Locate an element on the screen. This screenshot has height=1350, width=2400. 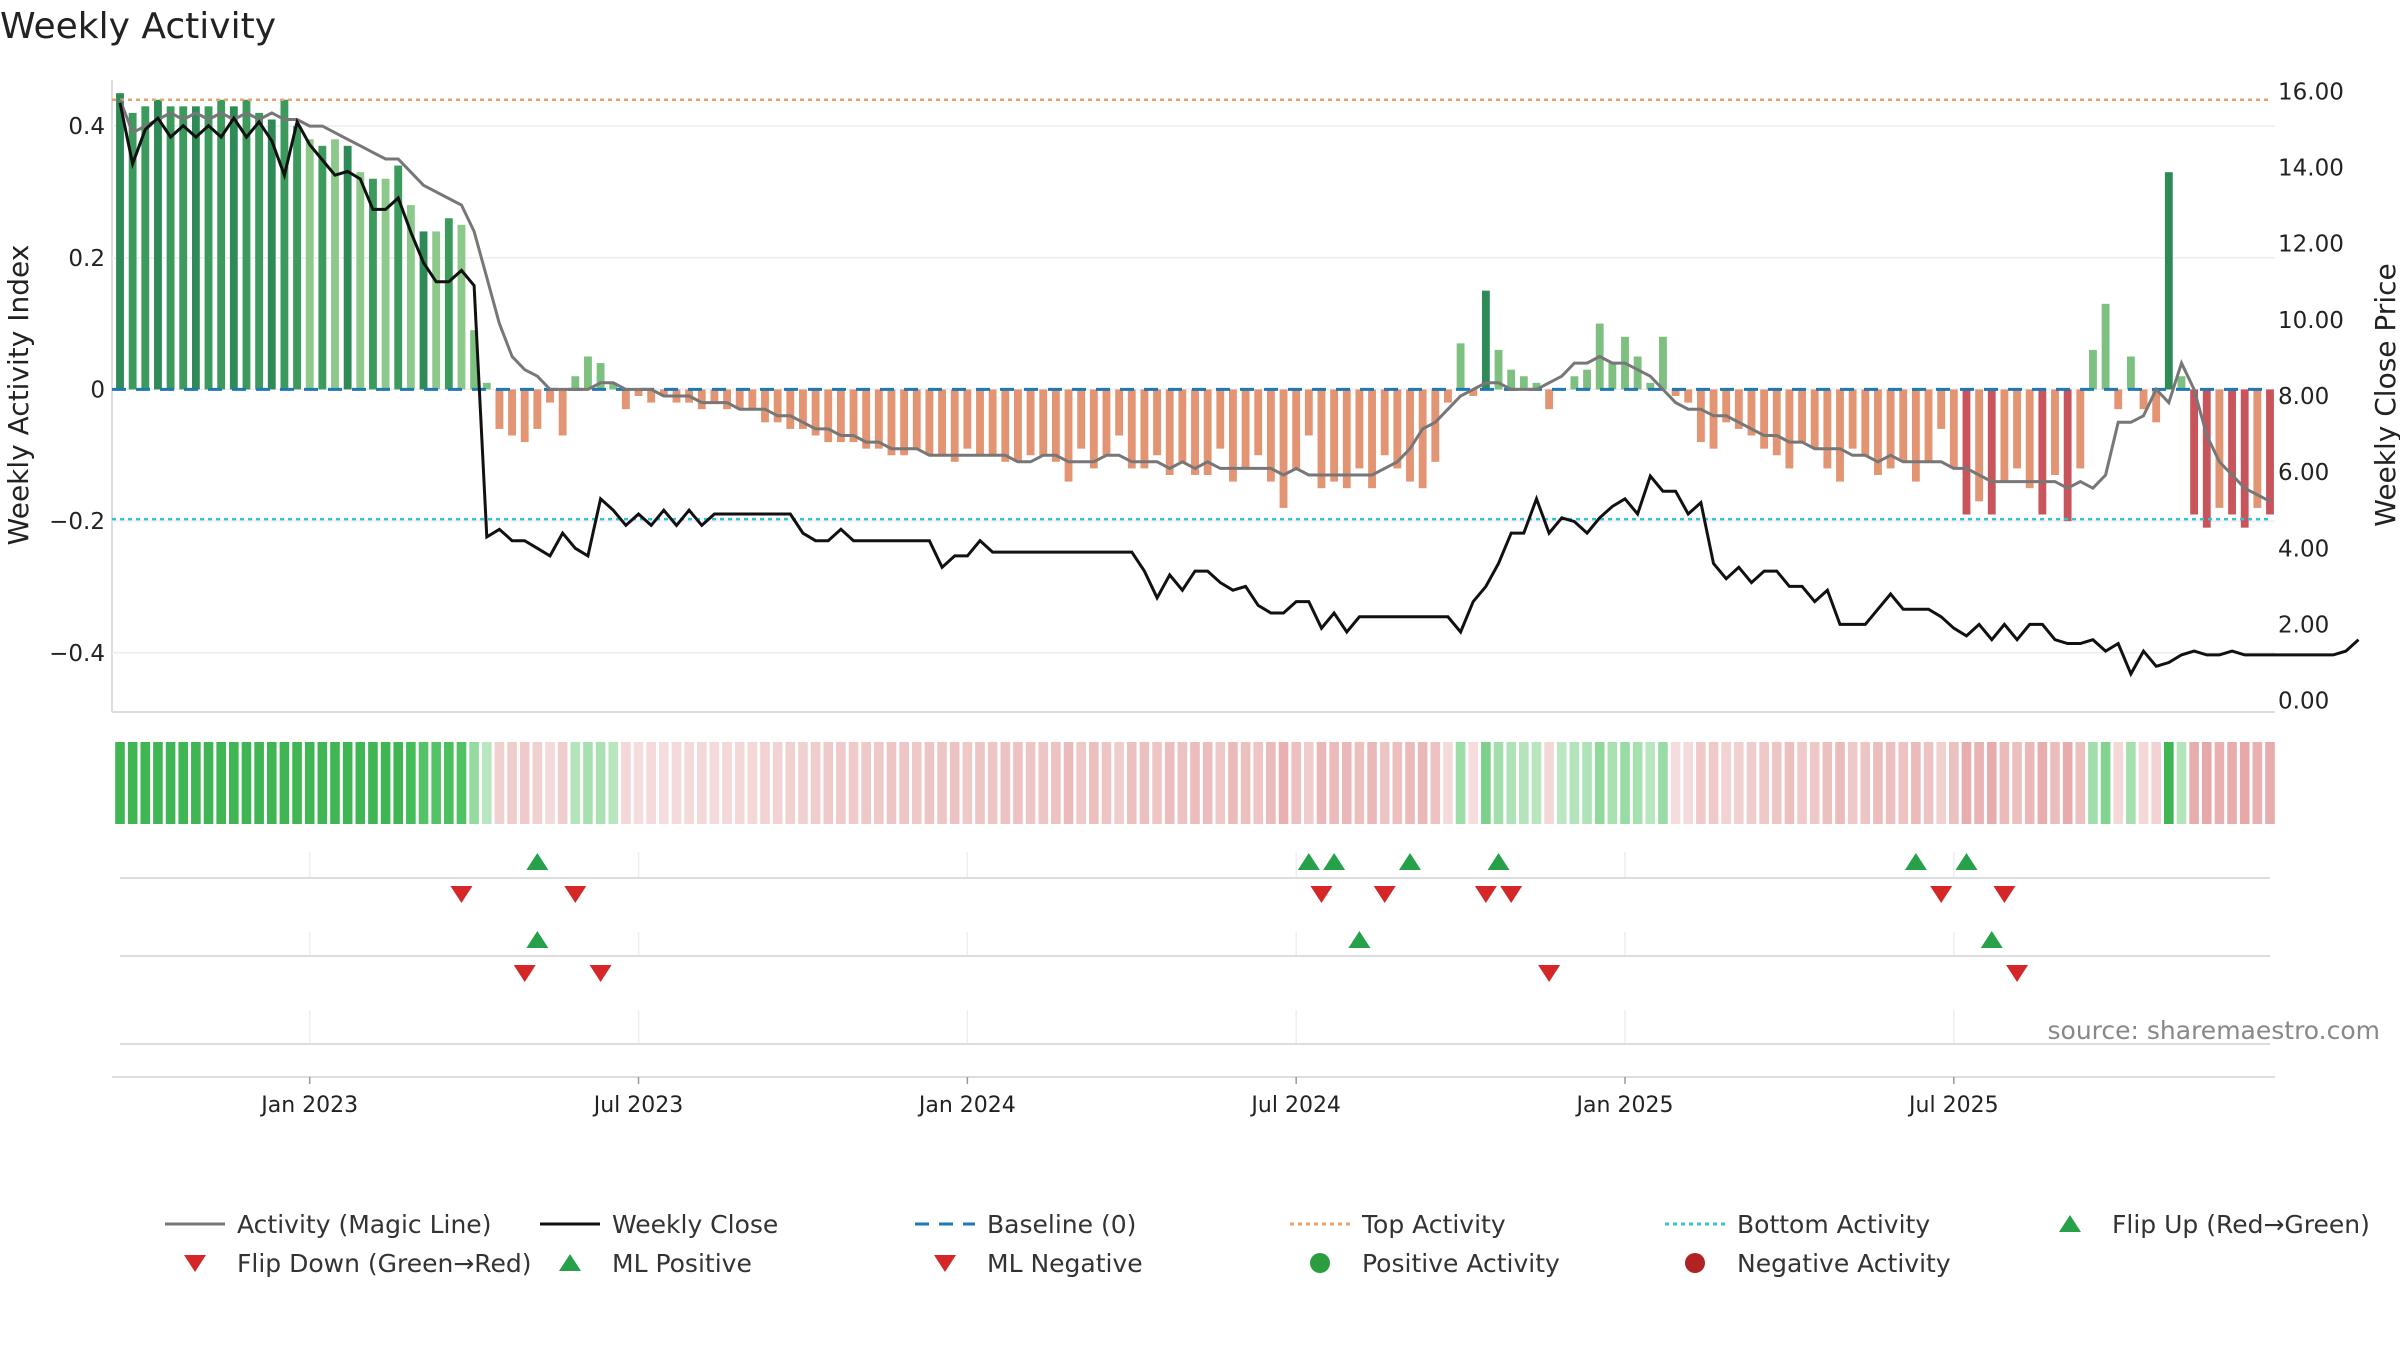
date-tick-label: Jan 2023 is located at coordinates (308, 1105).